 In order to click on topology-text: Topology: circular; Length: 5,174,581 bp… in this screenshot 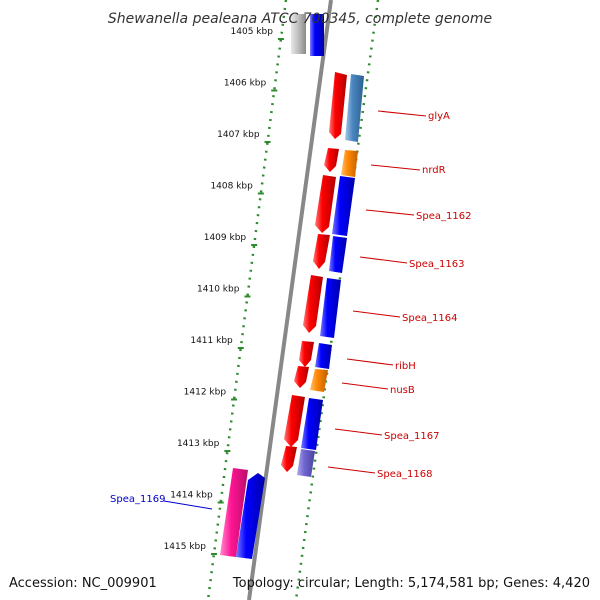, I will do `click(411, 583)`.